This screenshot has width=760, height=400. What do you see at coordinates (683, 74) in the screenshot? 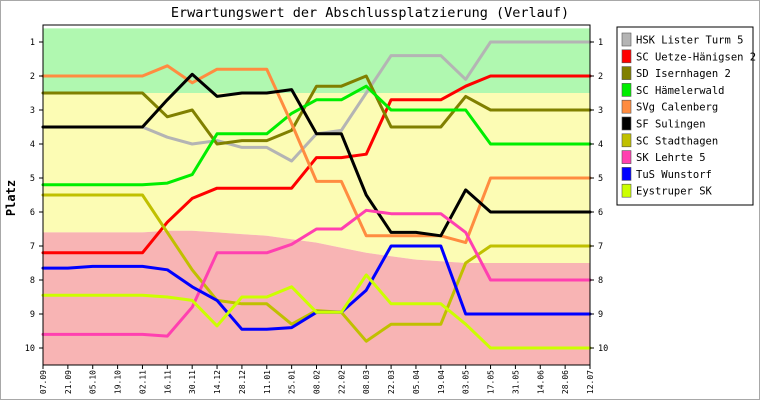
I see `legend-label: SD Isernhagen 2` at bounding box center [683, 74].